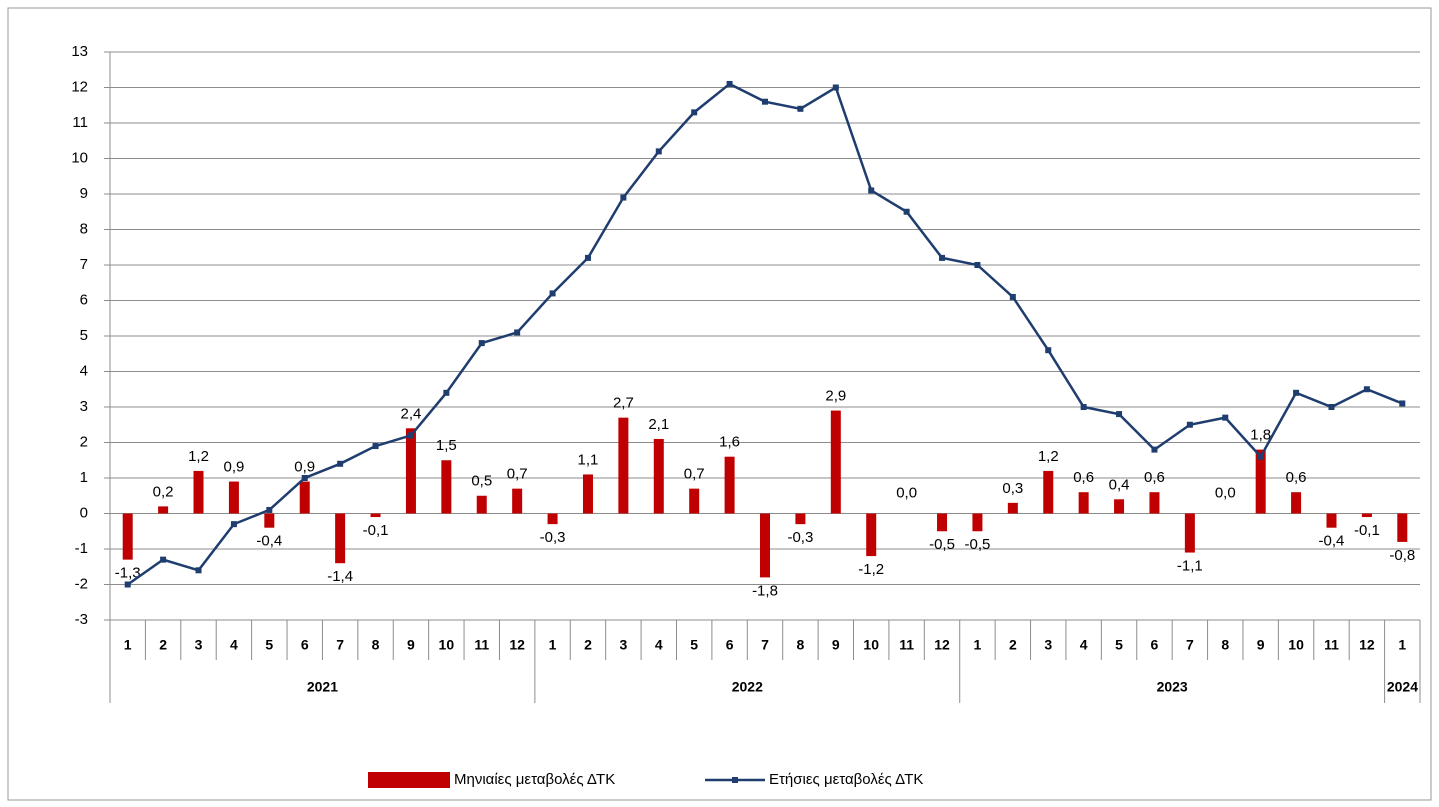 The image size is (1439, 807). I want to click on data-label: 1,5, so click(446, 445).